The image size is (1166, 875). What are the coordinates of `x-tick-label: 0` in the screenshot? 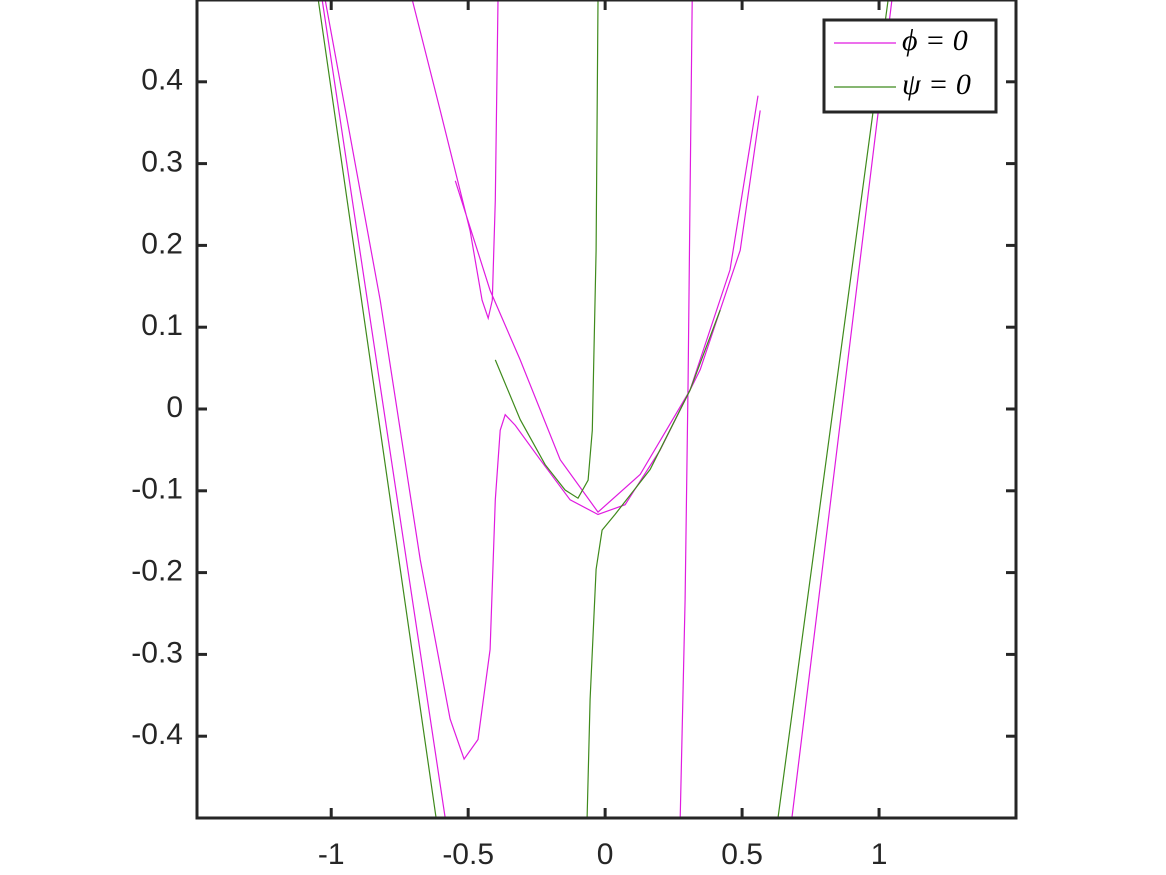 It's located at (605, 854).